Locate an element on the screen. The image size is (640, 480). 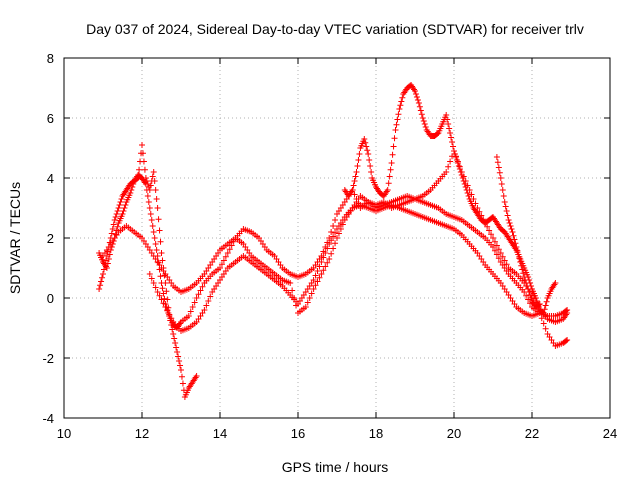
x-tick-label: 10 is located at coordinates (64, 433).